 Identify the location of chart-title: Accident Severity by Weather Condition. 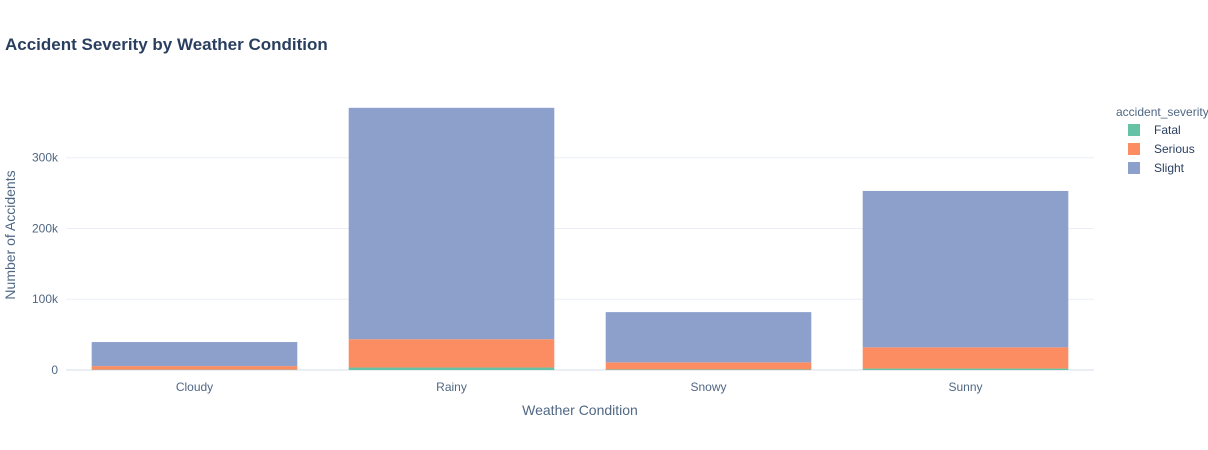
(166, 44).